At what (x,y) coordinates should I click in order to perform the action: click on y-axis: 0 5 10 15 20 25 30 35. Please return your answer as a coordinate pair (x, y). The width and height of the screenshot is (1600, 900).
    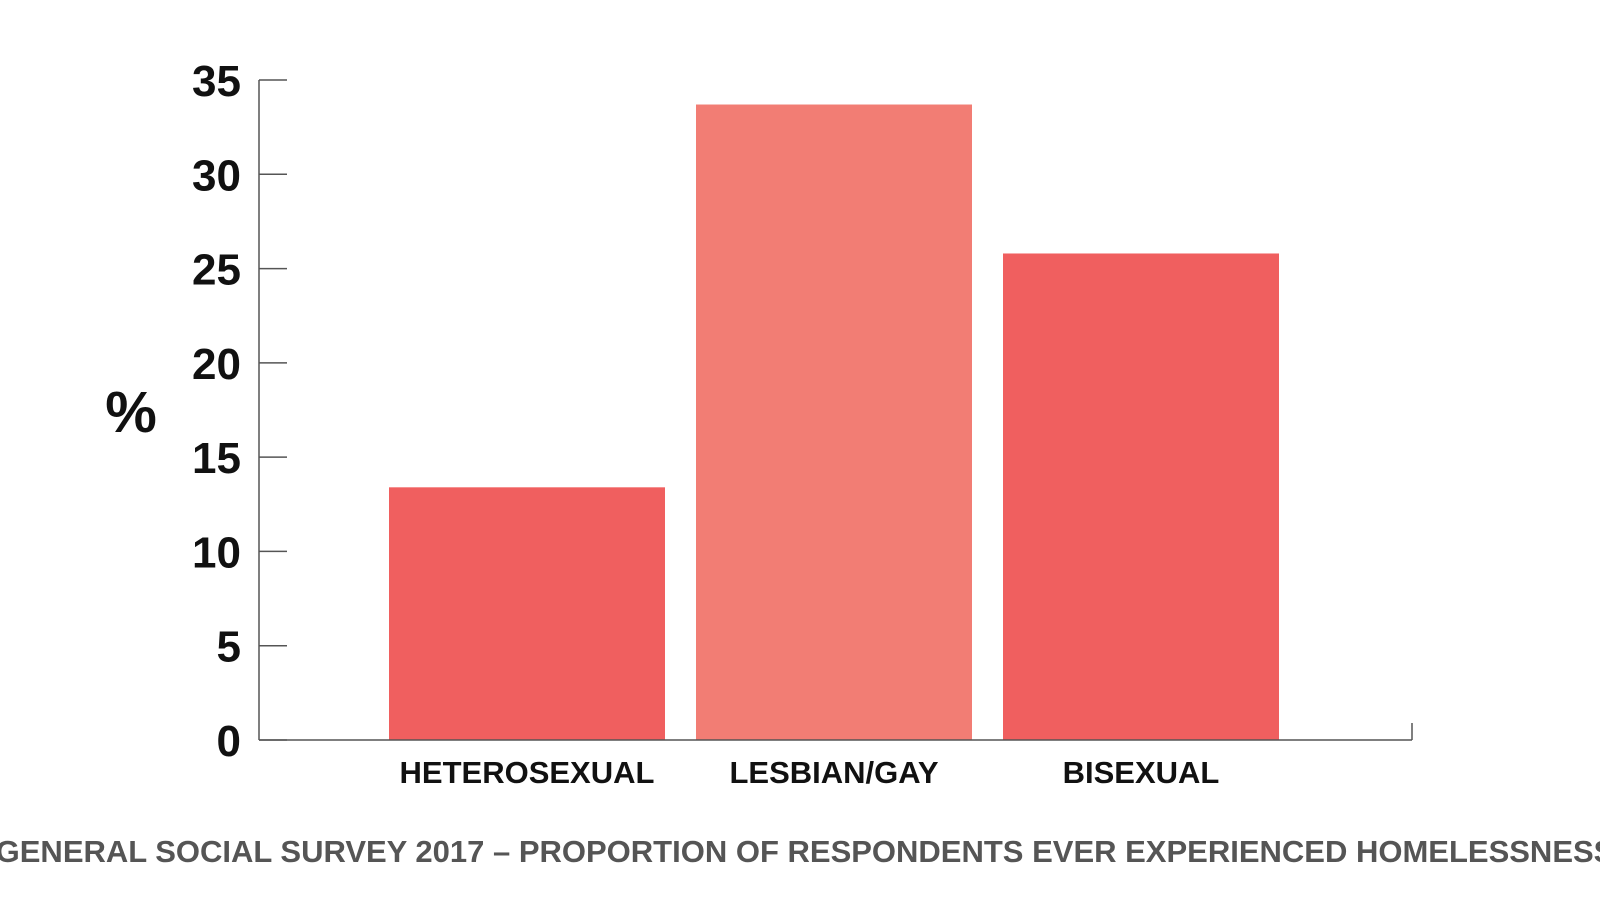
    Looking at the image, I should click on (239, 411).